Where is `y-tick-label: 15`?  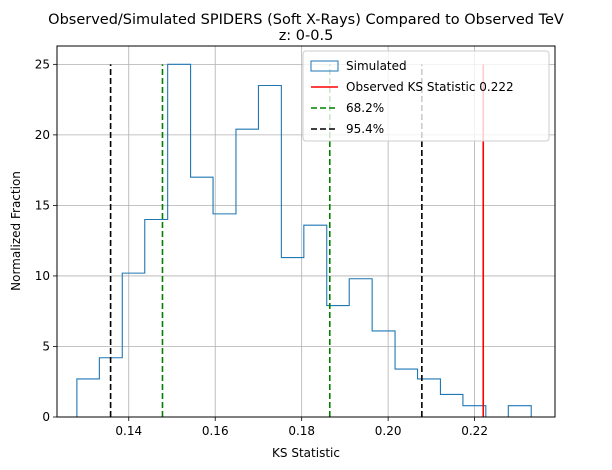 y-tick-label: 15 is located at coordinates (42, 205).